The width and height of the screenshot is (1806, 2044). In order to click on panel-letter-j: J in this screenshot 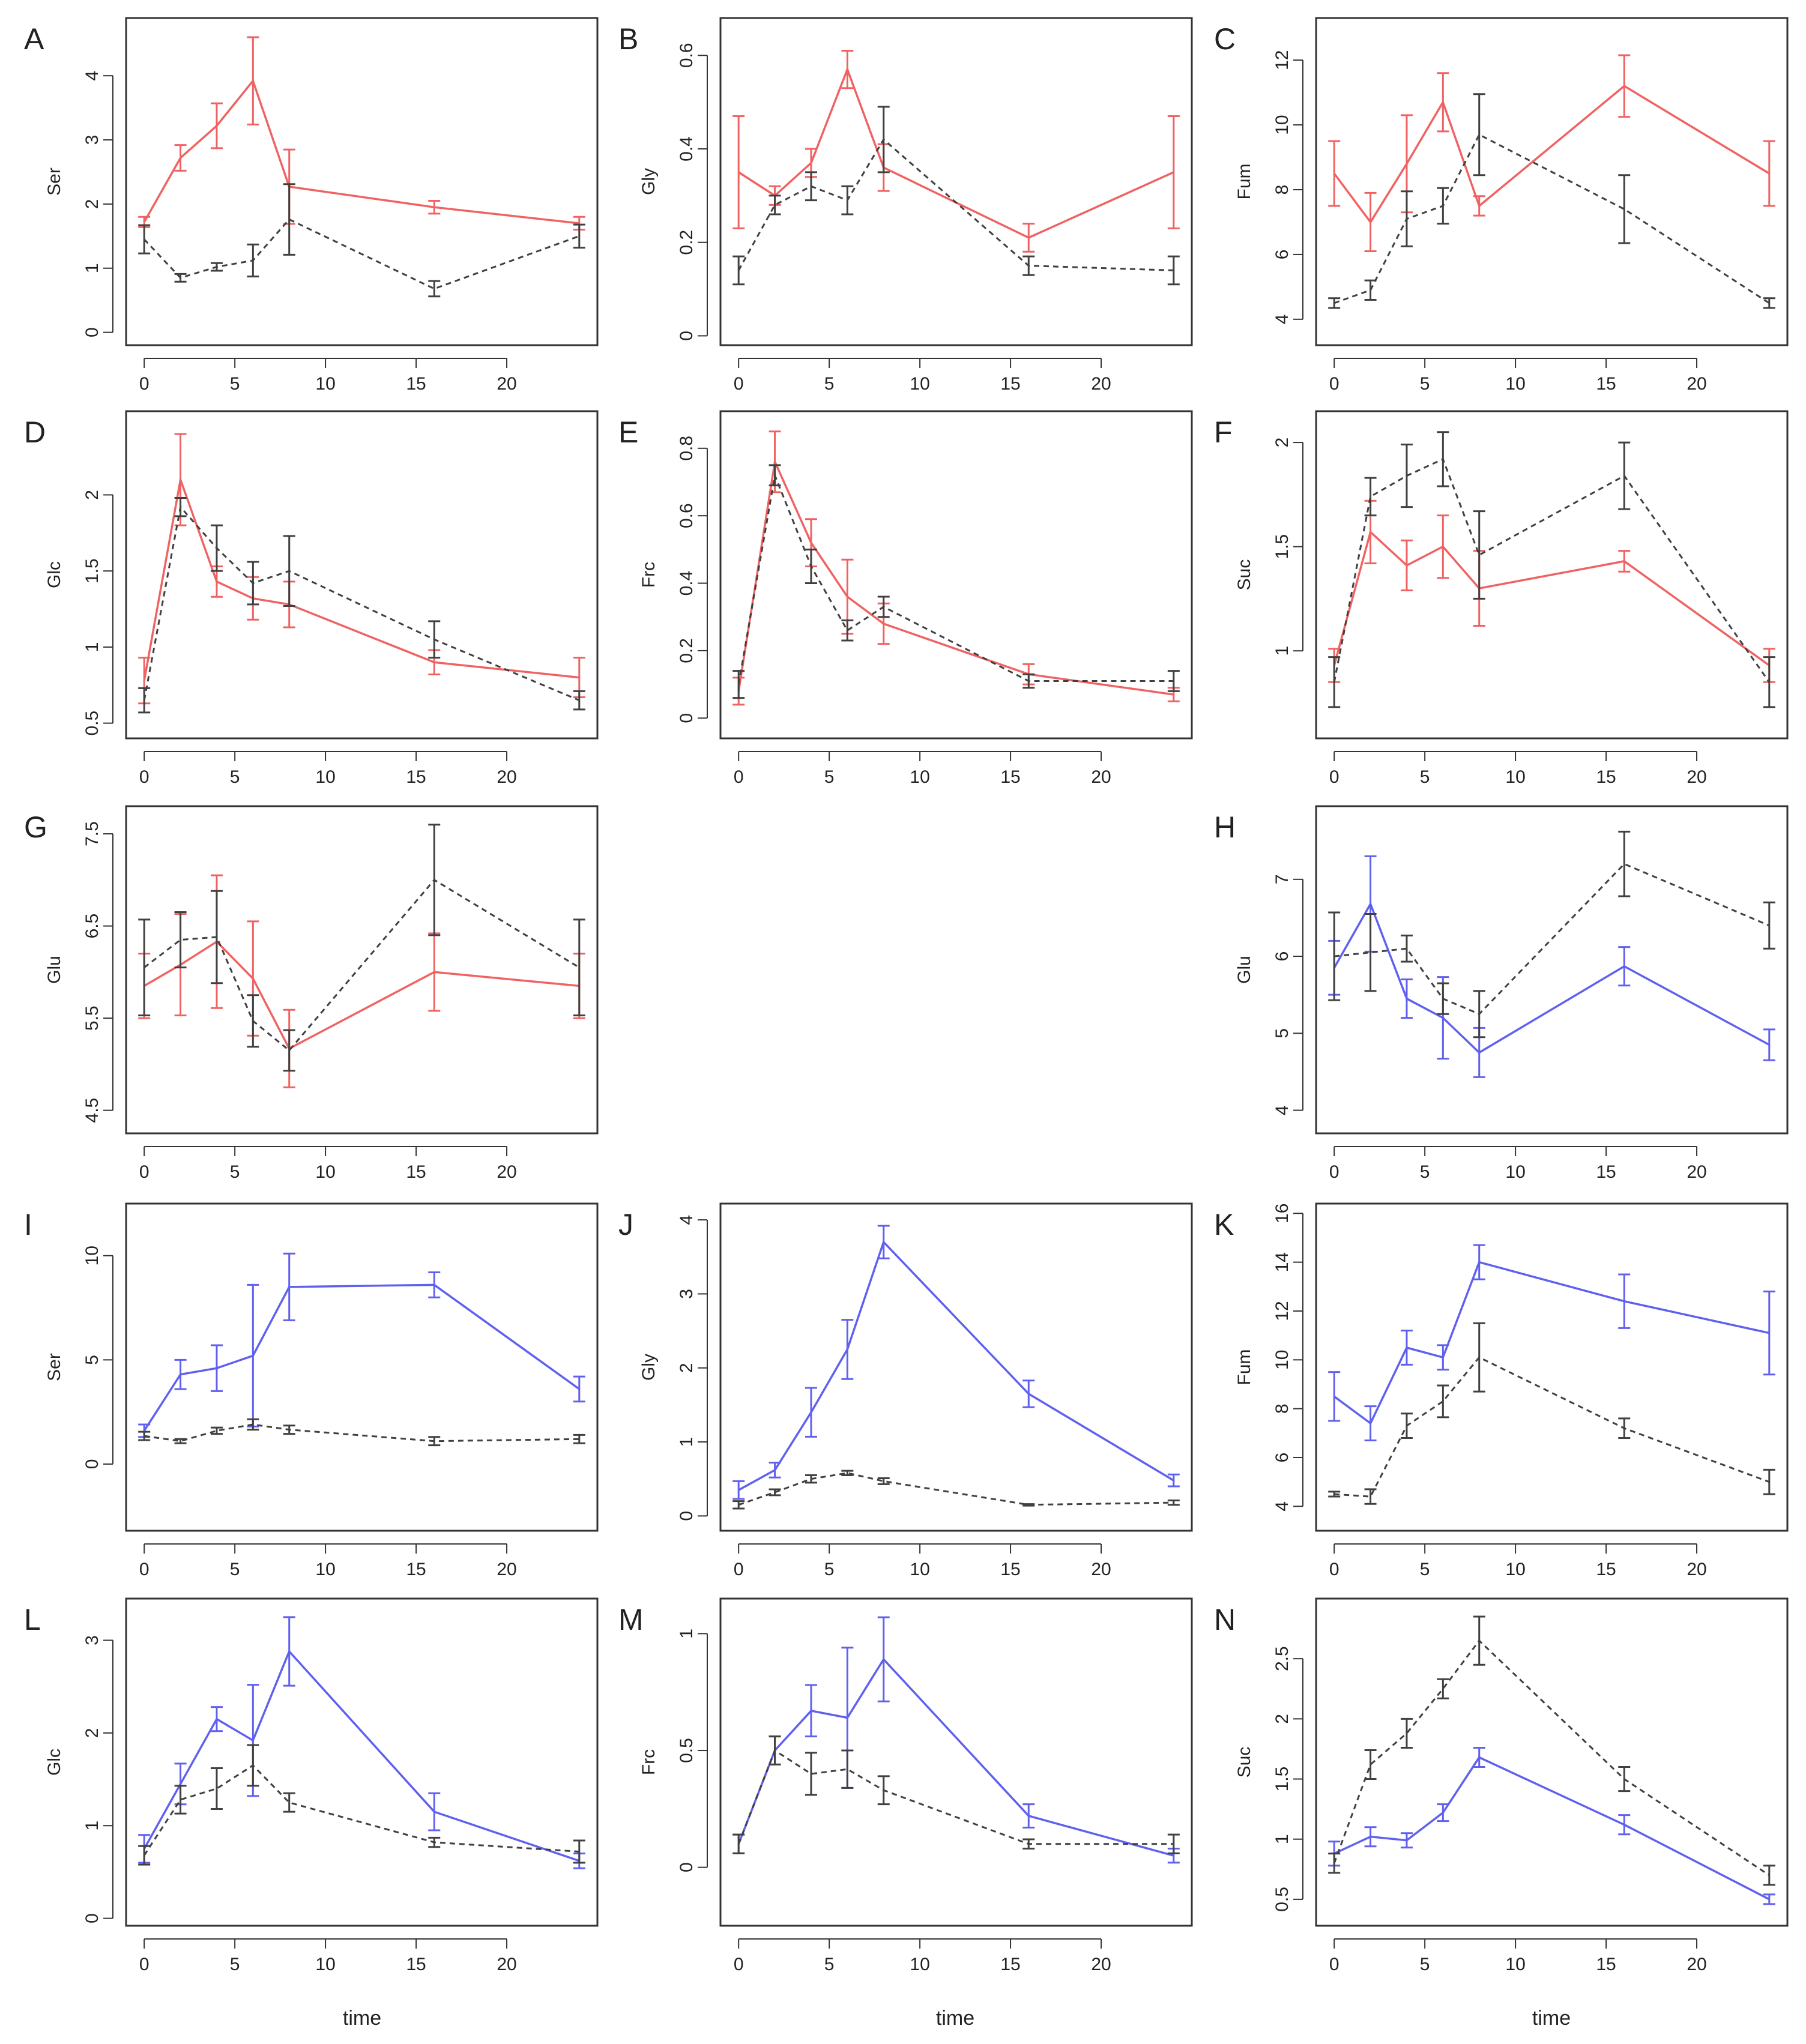, I will do `click(625, 1224)`.